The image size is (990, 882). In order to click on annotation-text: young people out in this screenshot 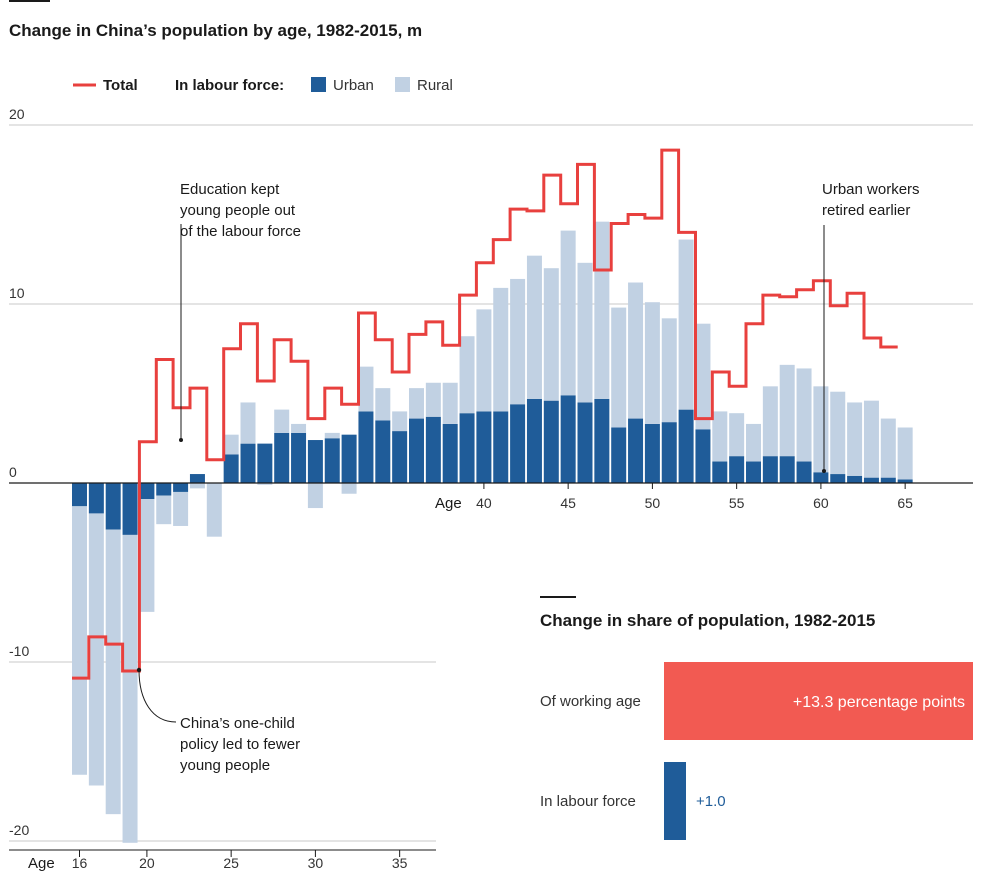, I will do `click(238, 210)`.